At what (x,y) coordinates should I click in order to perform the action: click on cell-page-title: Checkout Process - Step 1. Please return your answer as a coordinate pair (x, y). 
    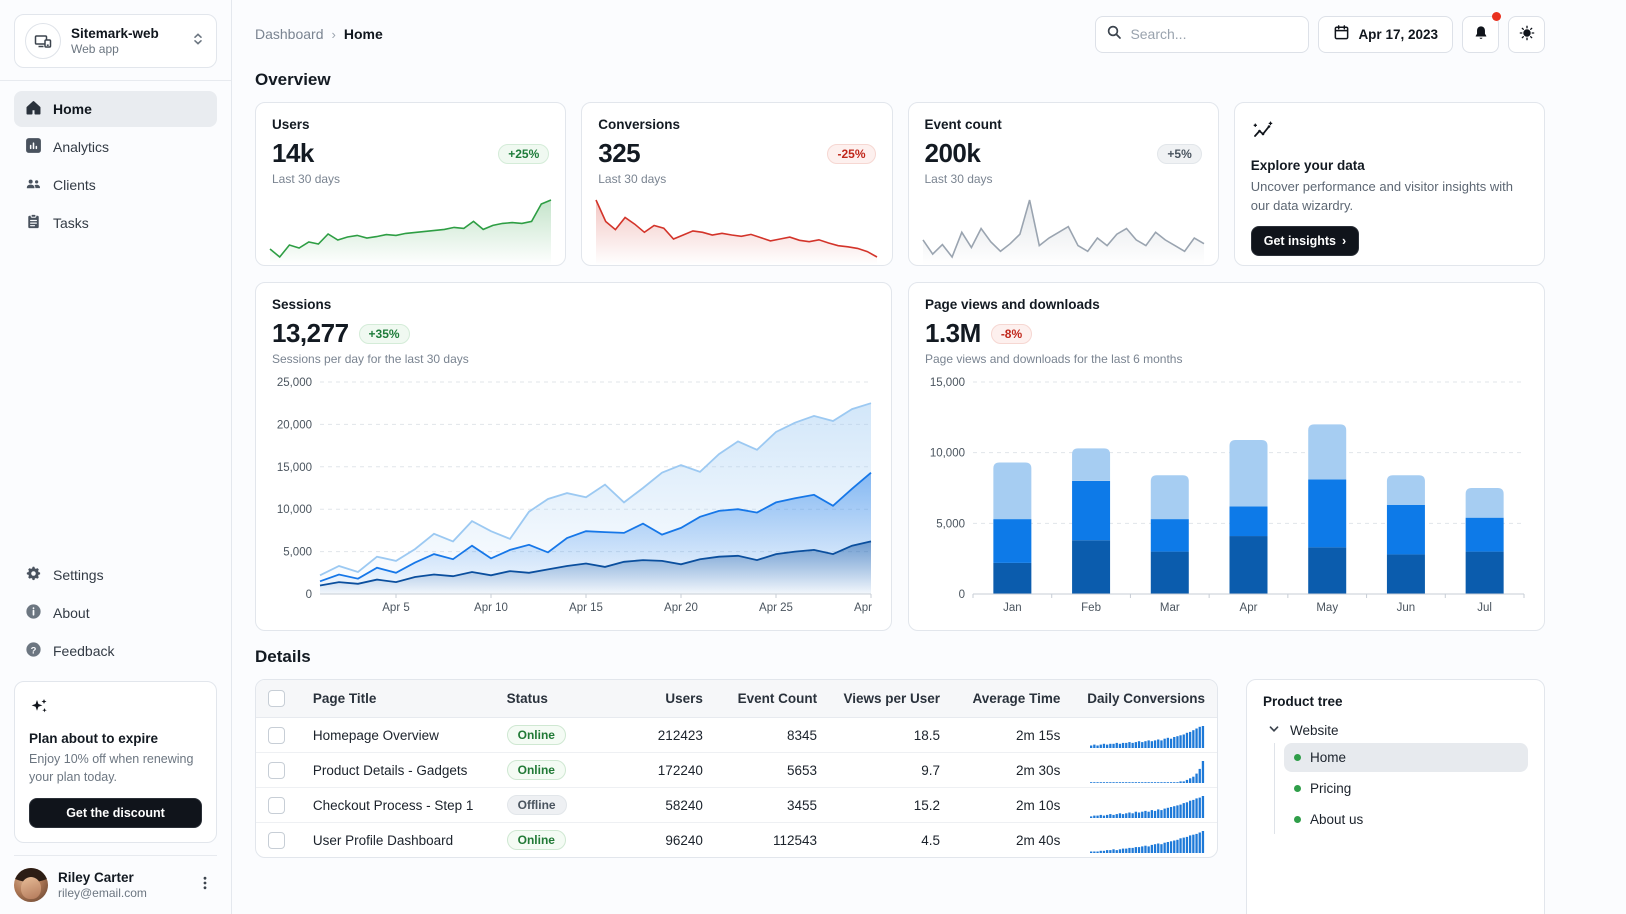
    Looking at the image, I should click on (397, 805).